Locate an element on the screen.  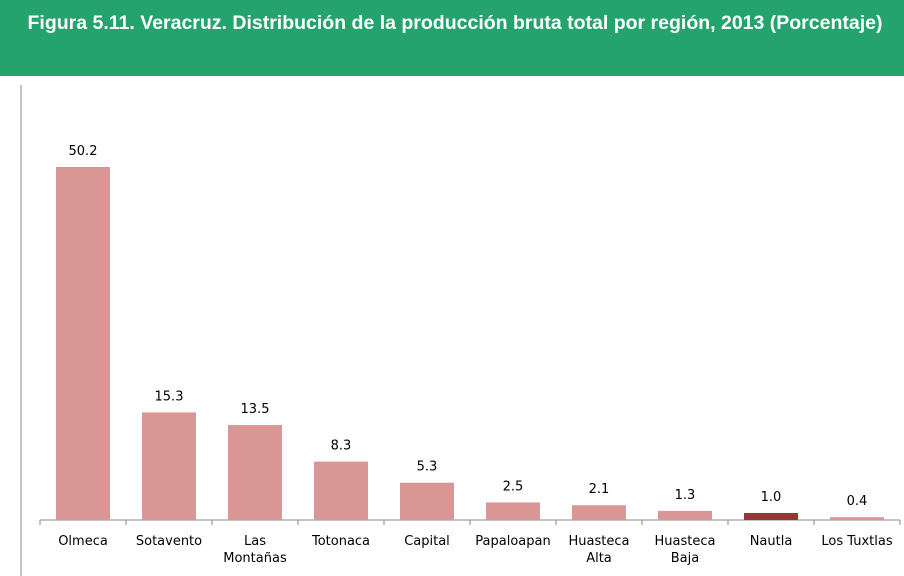
x-tick-label: Sotavento is located at coordinates (169, 541).